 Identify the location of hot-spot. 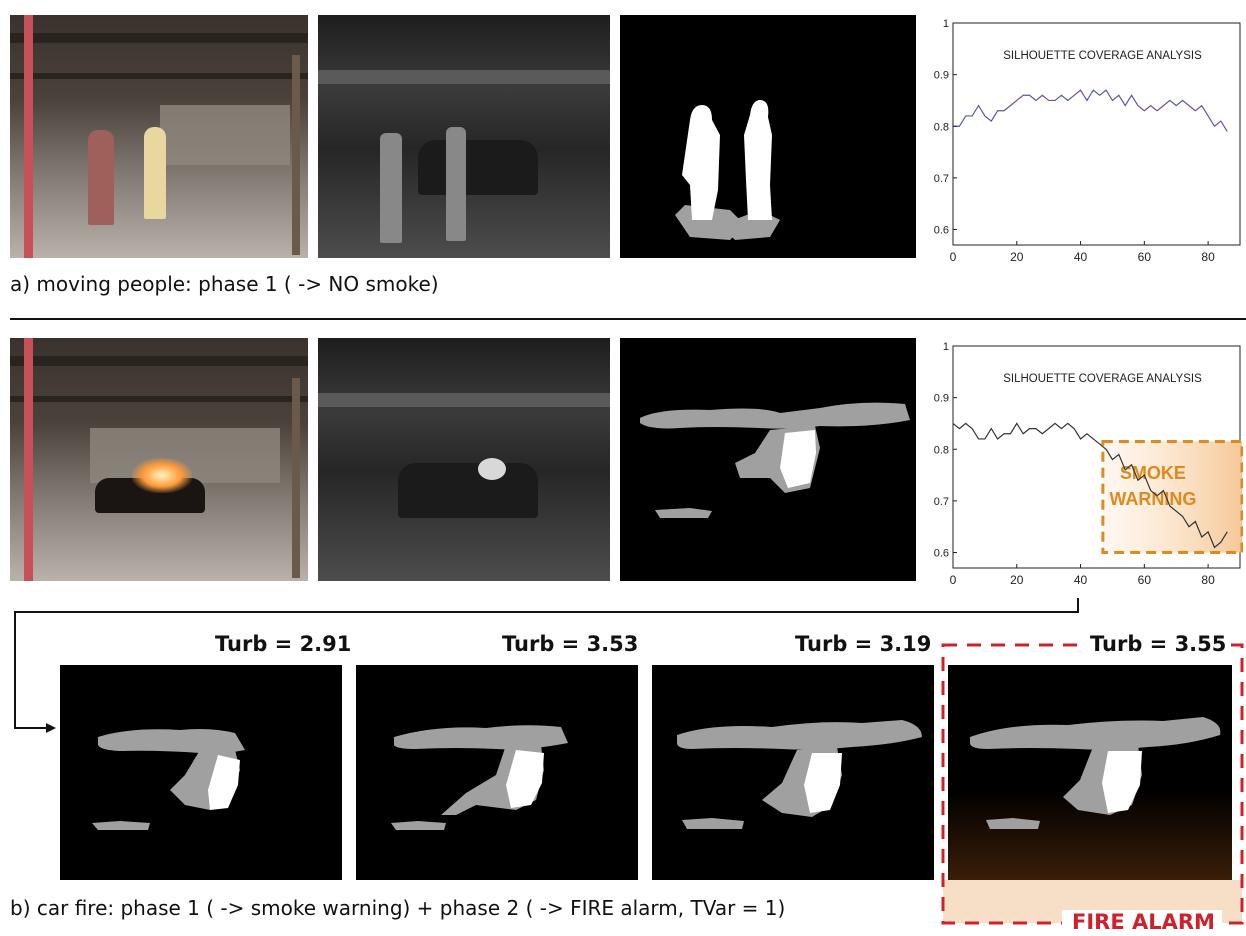
(492, 469).